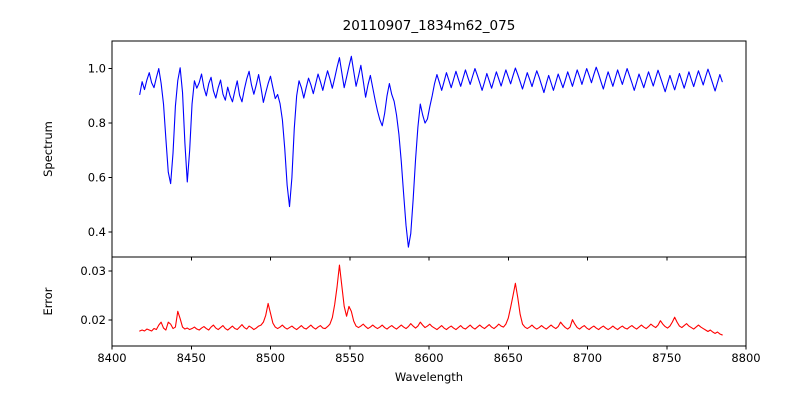 The width and height of the screenshot is (800, 400). What do you see at coordinates (97, 123) in the screenshot?
I see `ytick-label-spectrum: 0.8` at bounding box center [97, 123].